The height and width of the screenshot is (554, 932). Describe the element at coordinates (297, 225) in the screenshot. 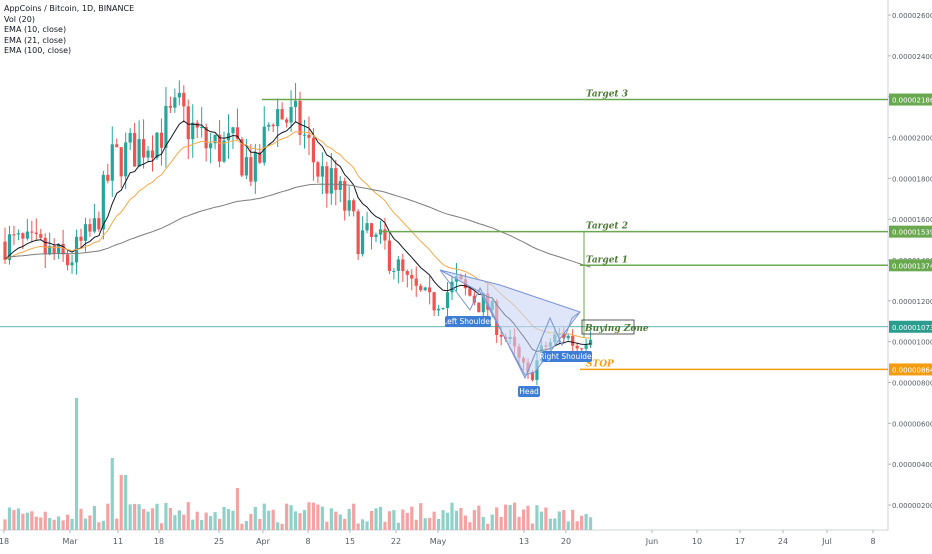

I see `ema-100-line` at that location.